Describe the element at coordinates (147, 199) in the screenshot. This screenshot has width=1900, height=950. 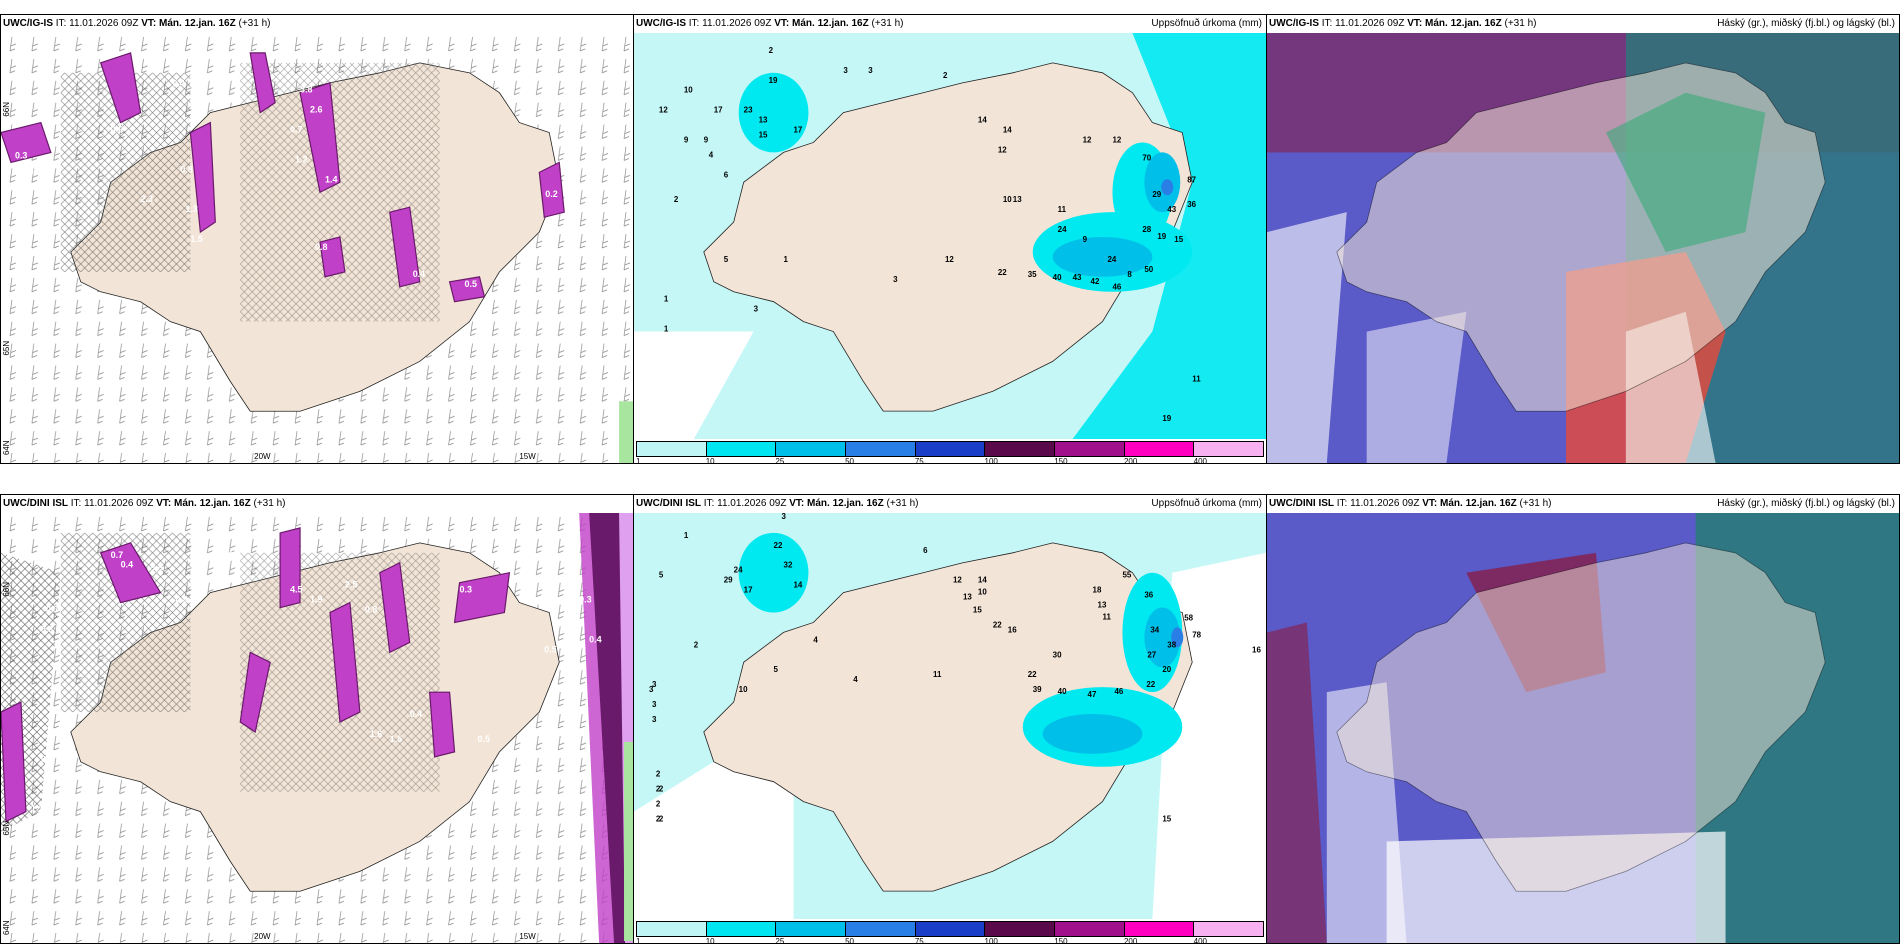
I see `svg-text: 2.3` at that location.